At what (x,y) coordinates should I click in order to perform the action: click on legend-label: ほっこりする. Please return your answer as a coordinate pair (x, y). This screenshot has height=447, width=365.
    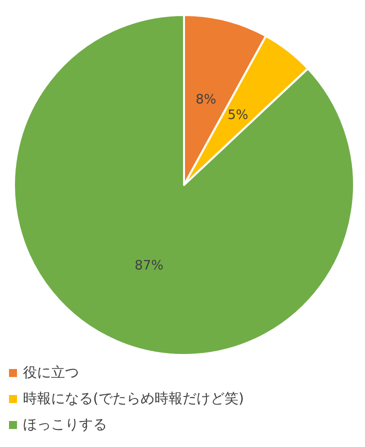
    Looking at the image, I should click on (65, 425).